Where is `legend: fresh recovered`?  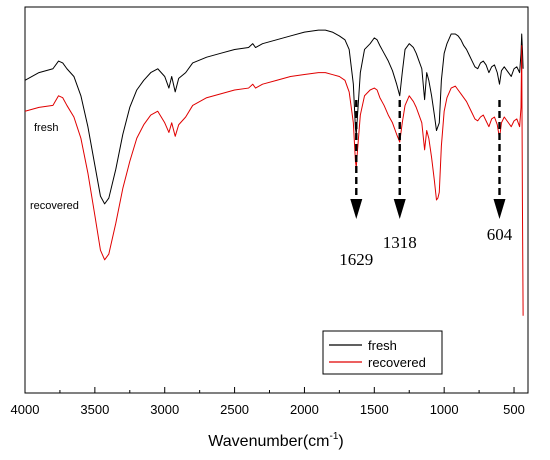
legend: fresh recovered is located at coordinates (382, 352).